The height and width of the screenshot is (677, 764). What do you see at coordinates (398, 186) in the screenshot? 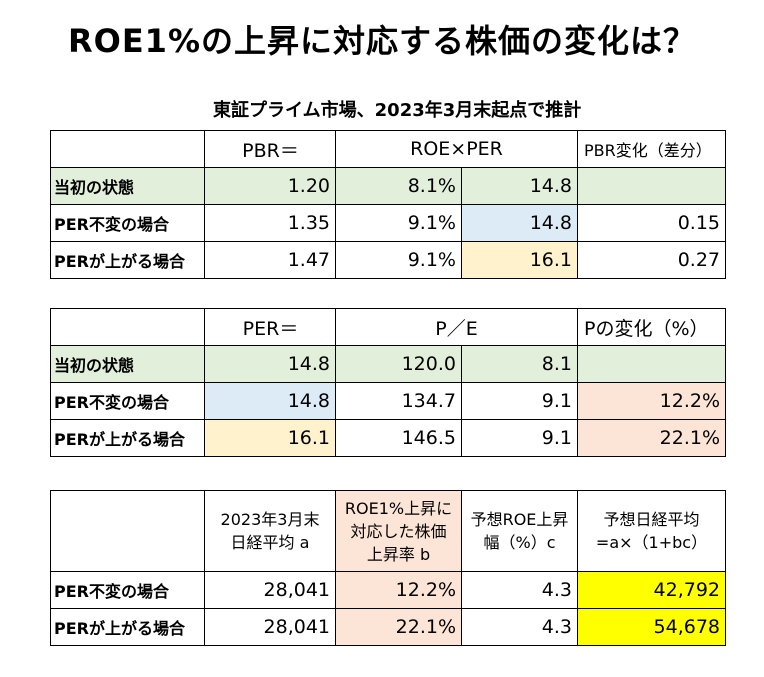
I see `roe-value: 8.1%` at bounding box center [398, 186].